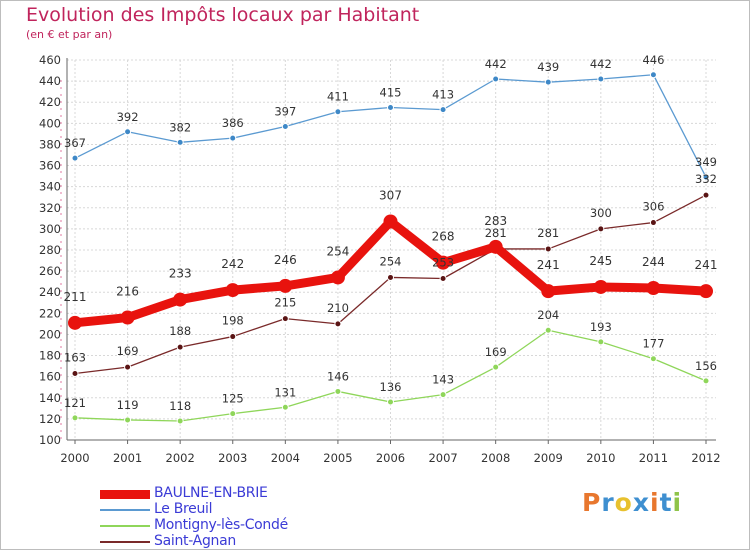 Image resolution: width=750 pixels, height=550 pixels. Describe the element at coordinates (50, 81) in the screenshot. I see `y-tick-label: 440` at that location.